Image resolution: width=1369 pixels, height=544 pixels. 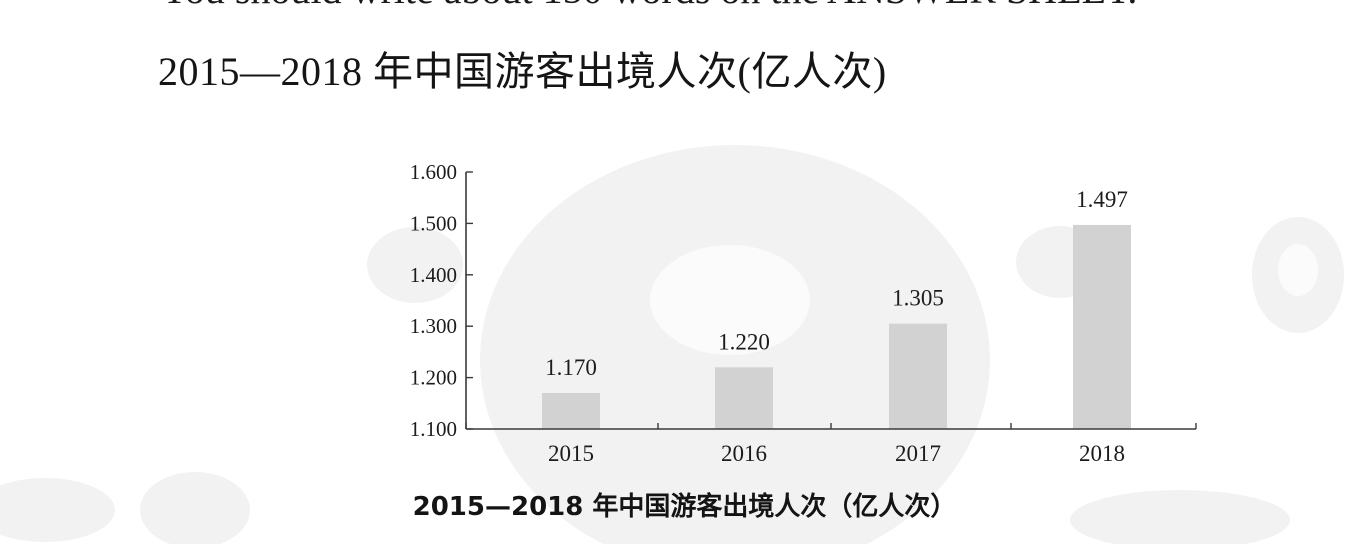 What do you see at coordinates (571, 367) in the screenshot?
I see `bar-value-label: 1.170` at bounding box center [571, 367].